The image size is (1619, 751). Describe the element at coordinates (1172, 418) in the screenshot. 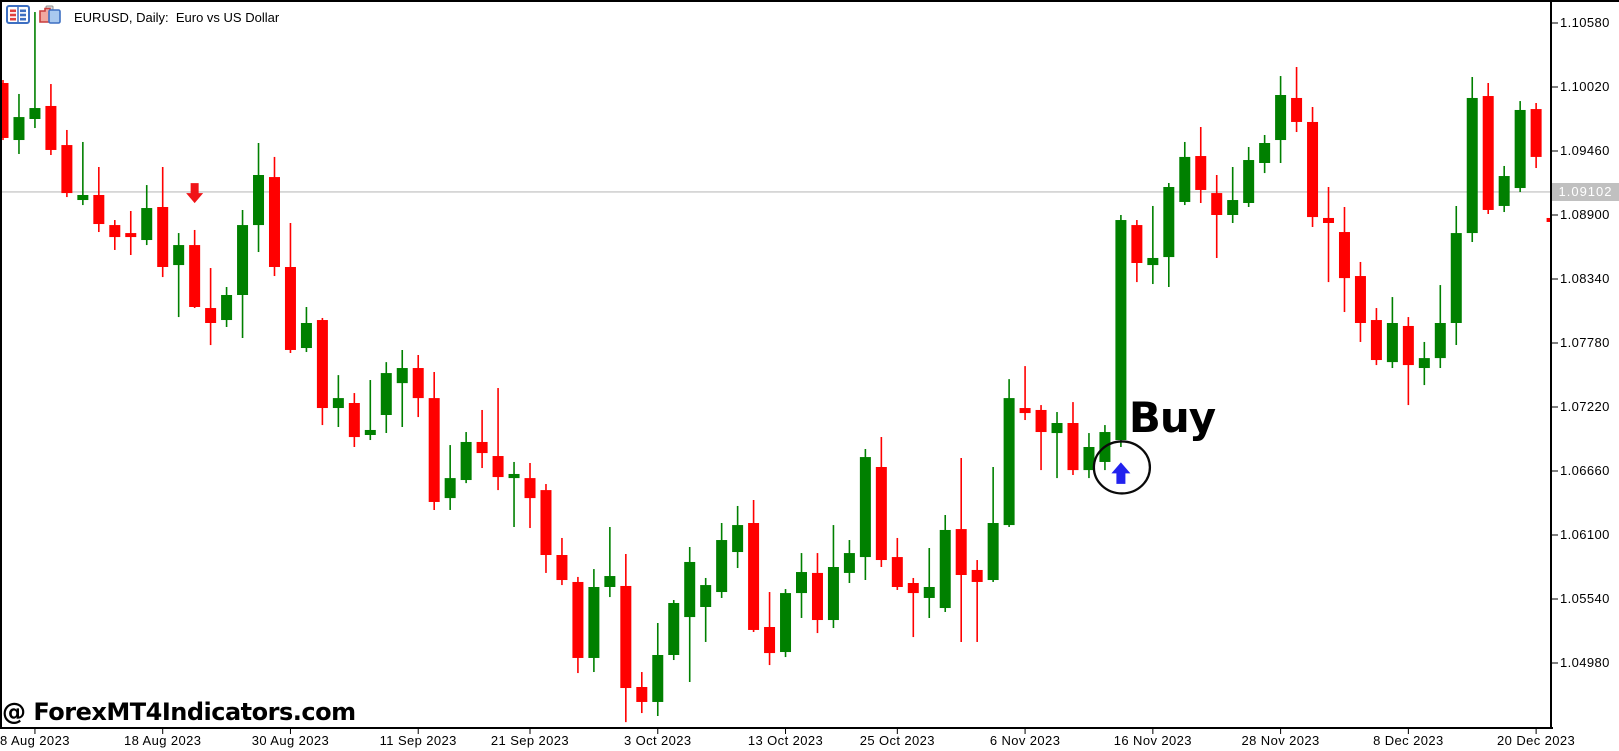

I see `buy-signal-label: Buy` at that location.